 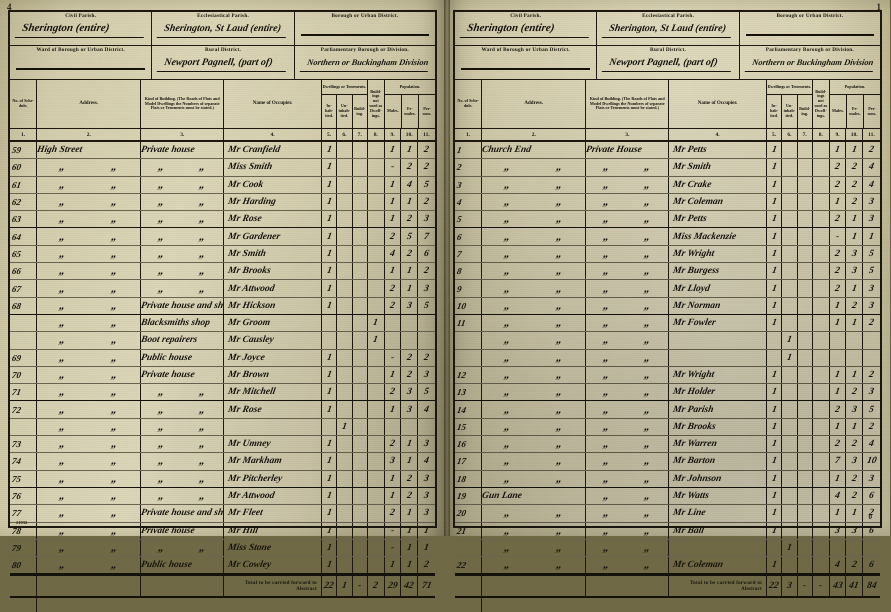 I want to click on table-row: „ „ „ „ 1, so click(x=667, y=341).